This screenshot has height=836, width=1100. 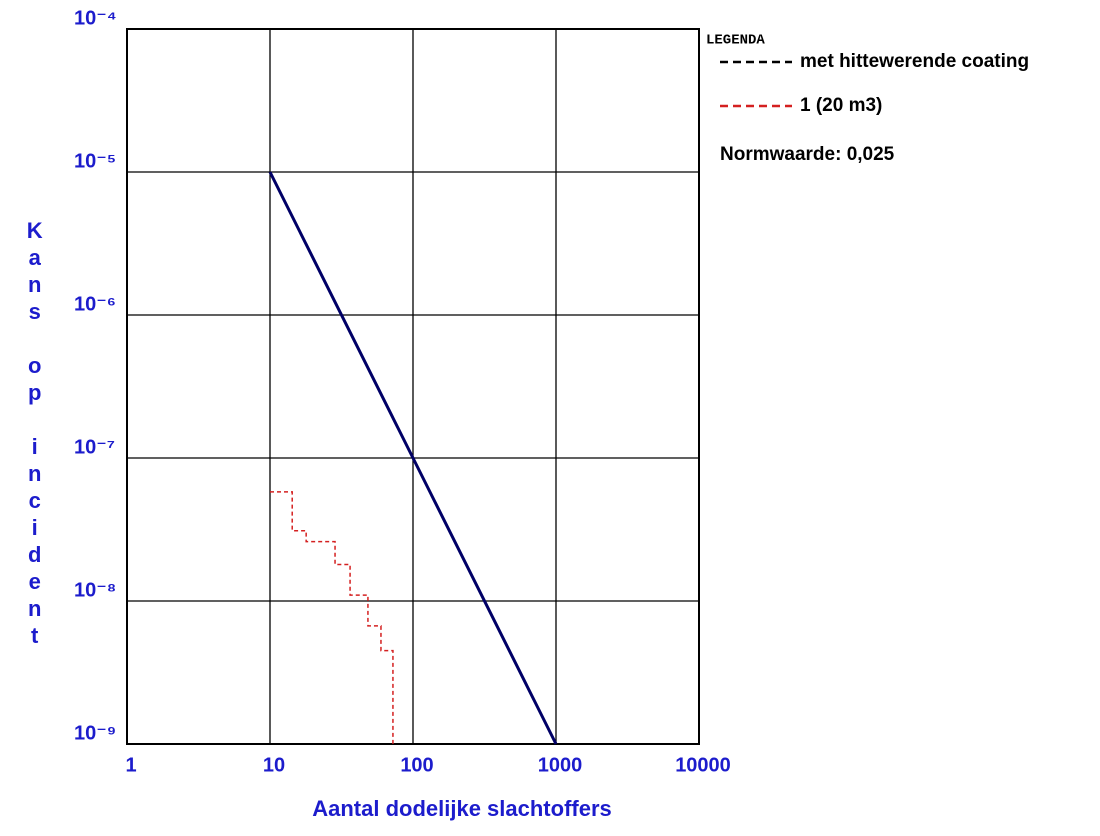 What do you see at coordinates (95, 733) in the screenshot?
I see `y-tick-label: 10⁻⁹` at bounding box center [95, 733].